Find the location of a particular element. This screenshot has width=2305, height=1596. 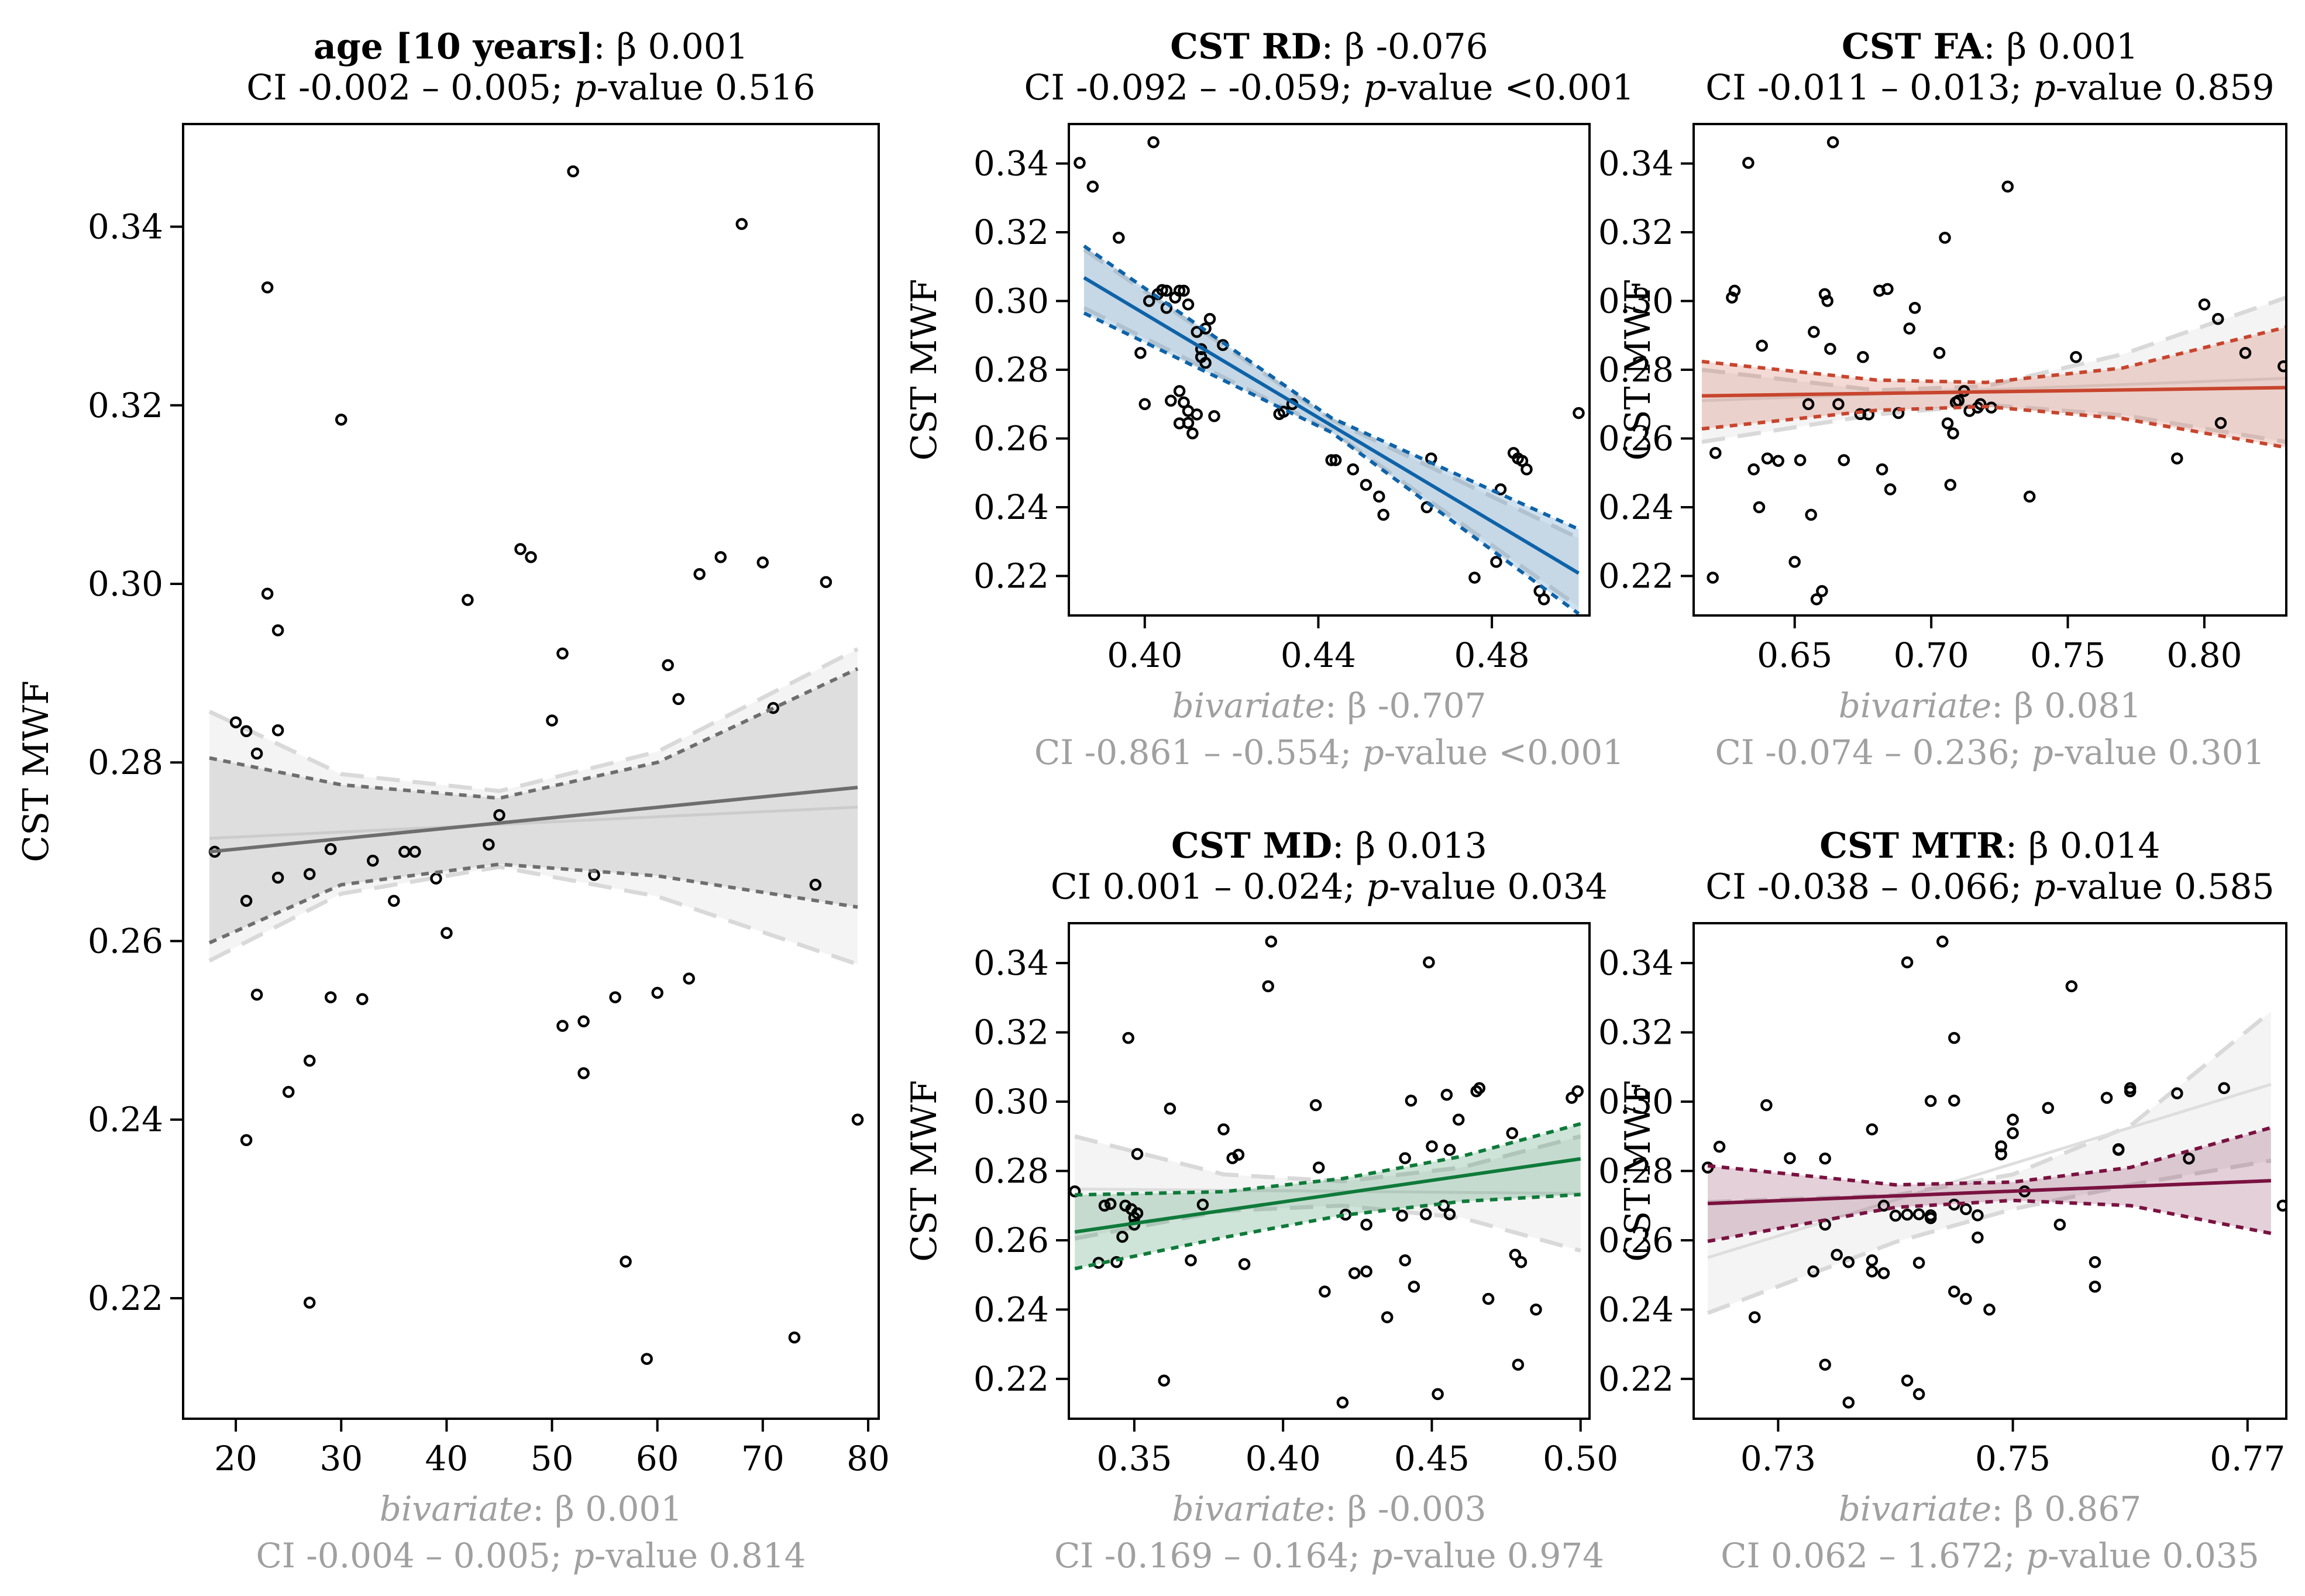

plot-area is located at coordinates (1330, 370).